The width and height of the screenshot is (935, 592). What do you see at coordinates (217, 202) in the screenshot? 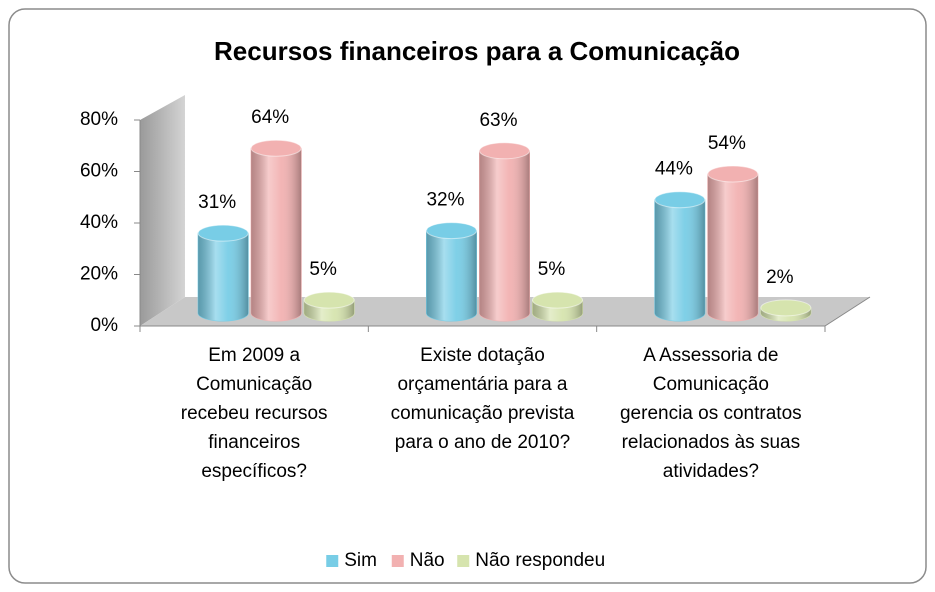
I see `value-label: 31%` at bounding box center [217, 202].